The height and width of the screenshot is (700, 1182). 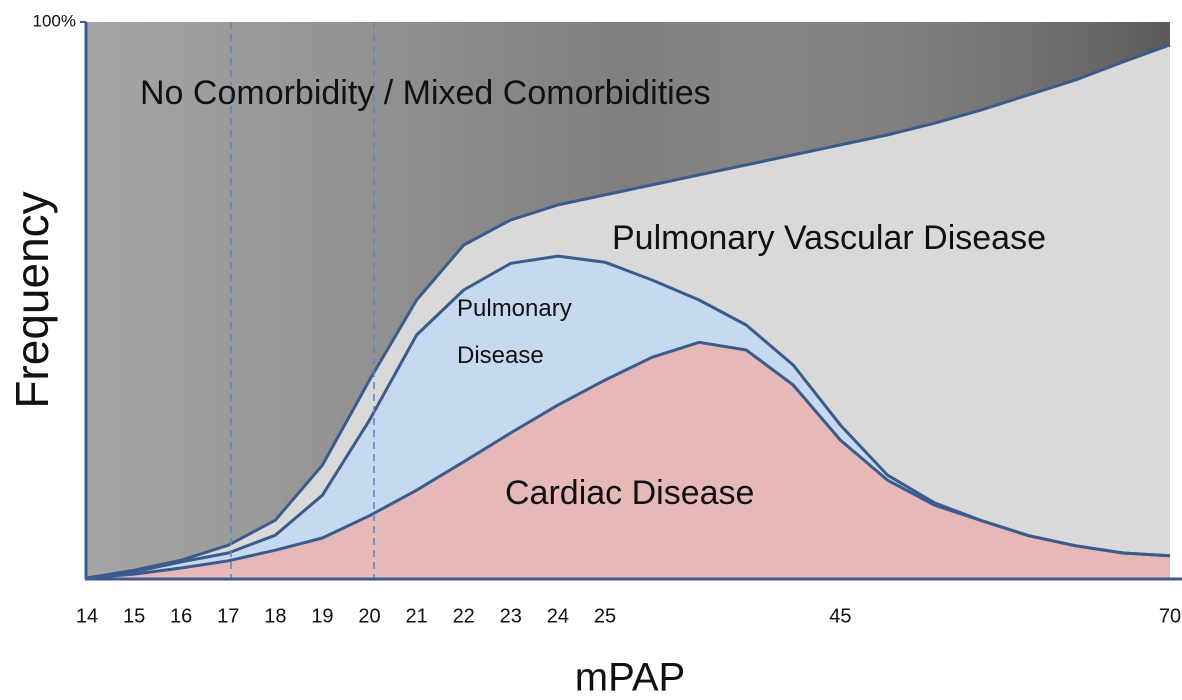 I want to click on x-tick-label: 23, so click(x=511, y=616).